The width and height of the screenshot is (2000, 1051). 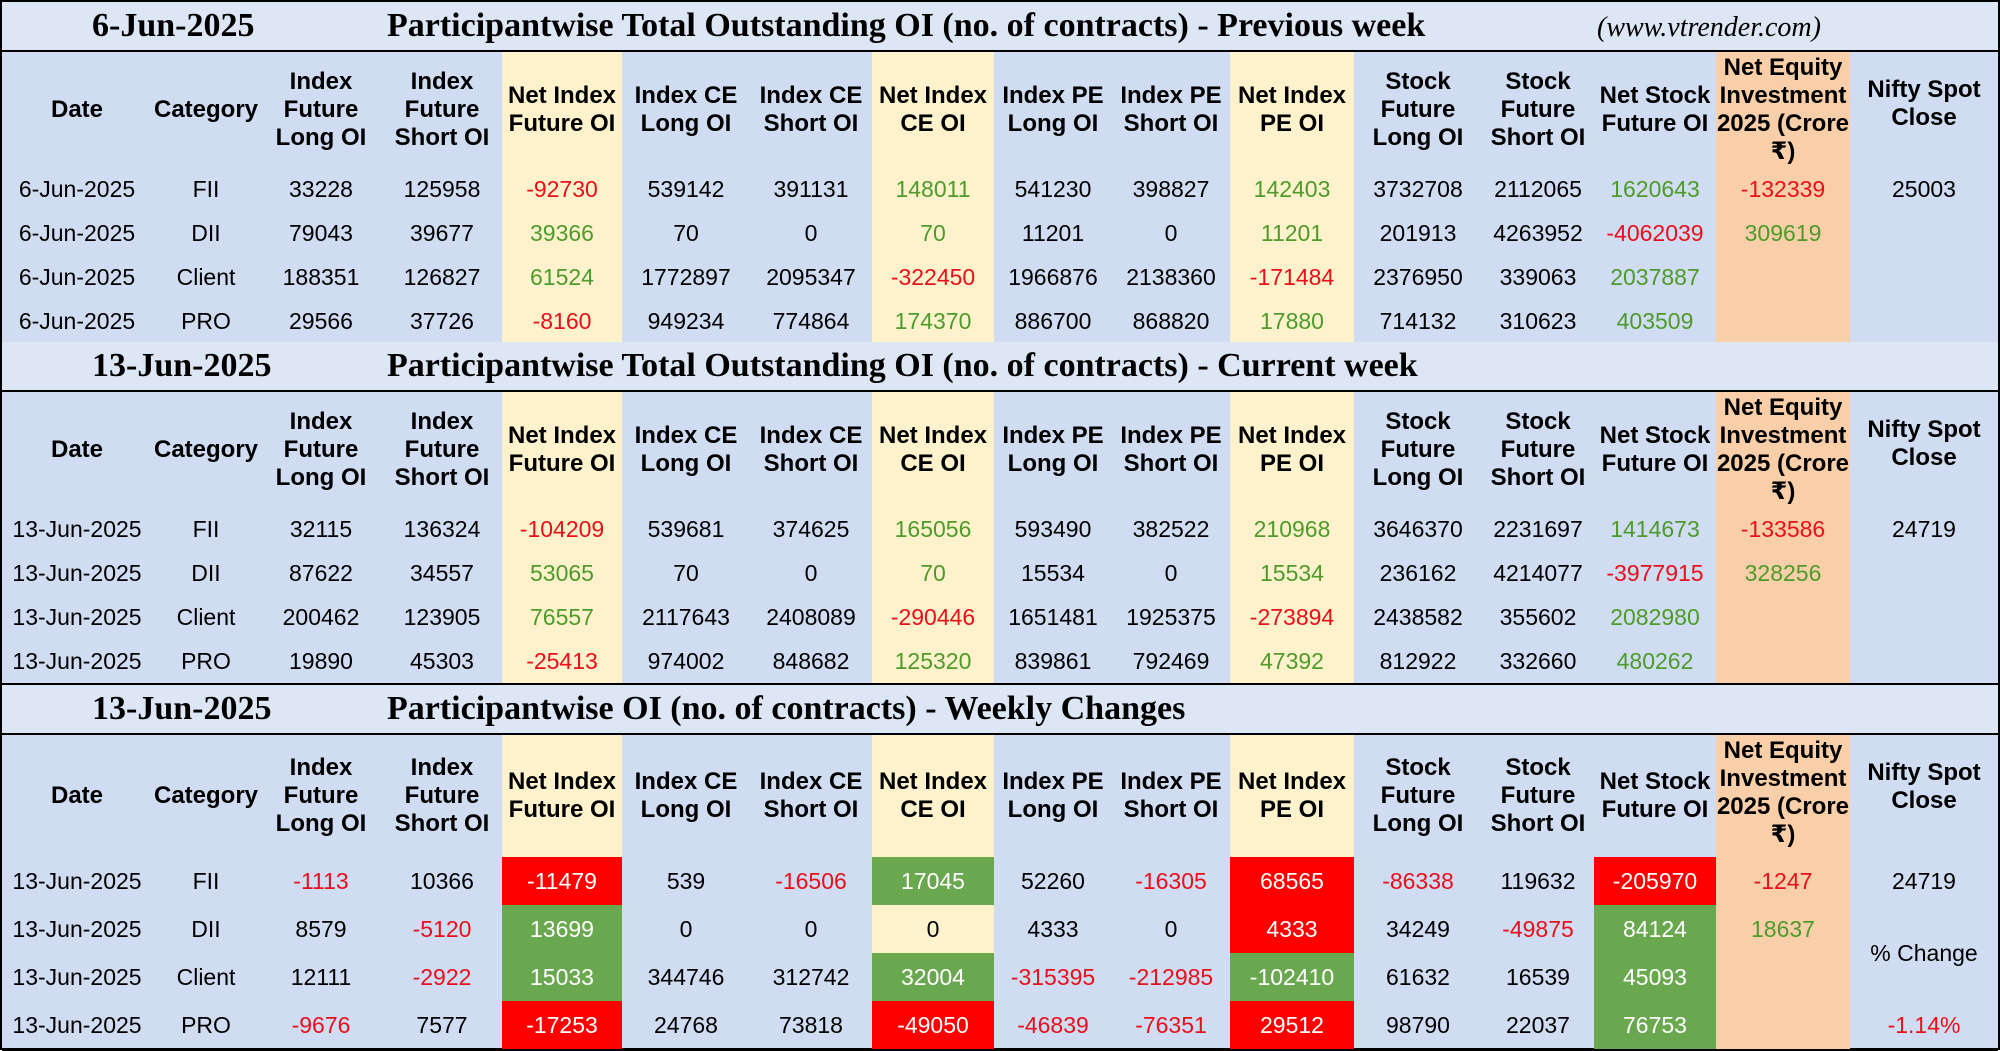 What do you see at coordinates (1418, 660) in the screenshot?
I see `table-cell: 812922` at bounding box center [1418, 660].